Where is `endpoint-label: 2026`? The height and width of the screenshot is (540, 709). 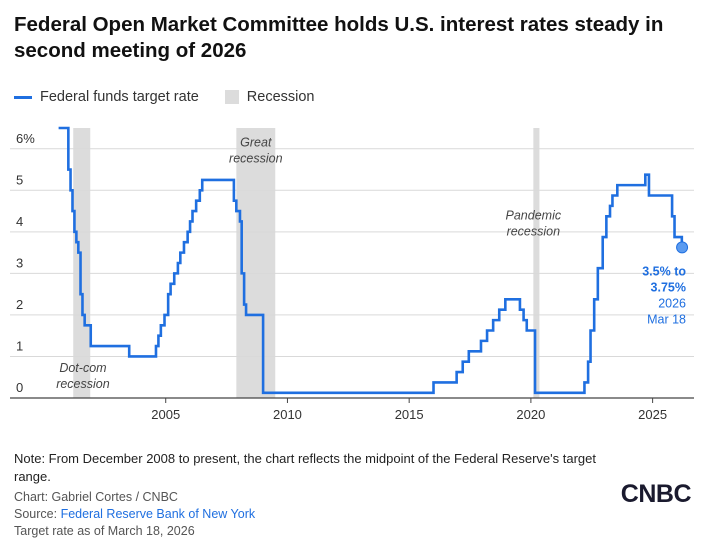 endpoint-label: 2026 is located at coordinates (672, 303).